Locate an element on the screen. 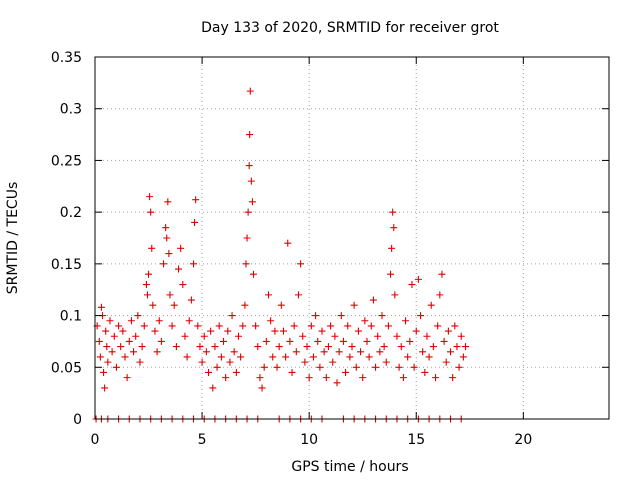  x-tick-label: 5 is located at coordinates (202, 440).